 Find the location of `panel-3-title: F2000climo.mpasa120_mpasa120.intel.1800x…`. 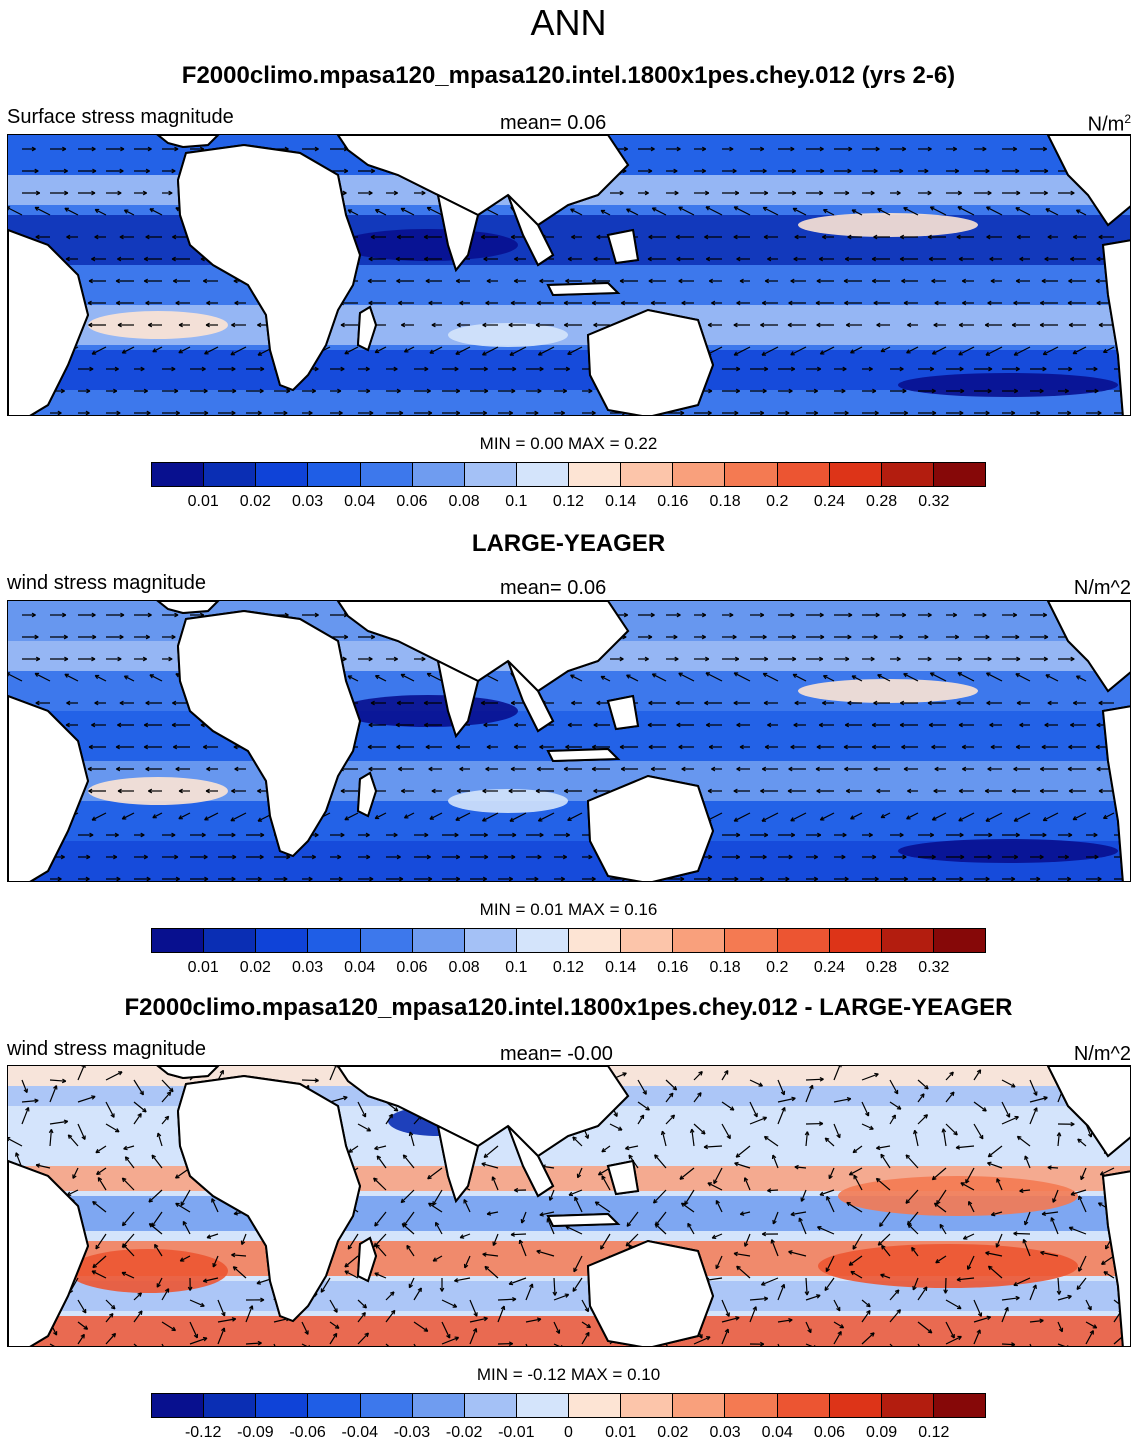

panel-3-title: F2000climo.mpasa120_mpasa120.intel.1800x… is located at coordinates (568, 1007).